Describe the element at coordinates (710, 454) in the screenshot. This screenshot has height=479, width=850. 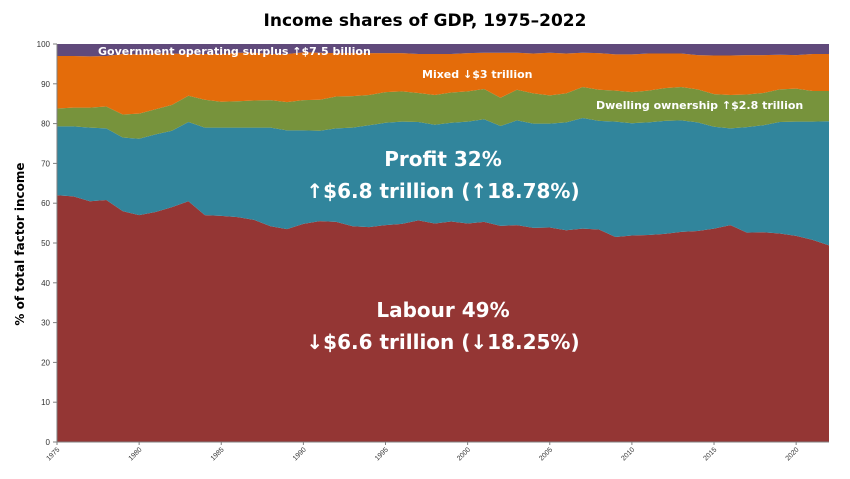
I see `x-tick-label: 2015` at that location.